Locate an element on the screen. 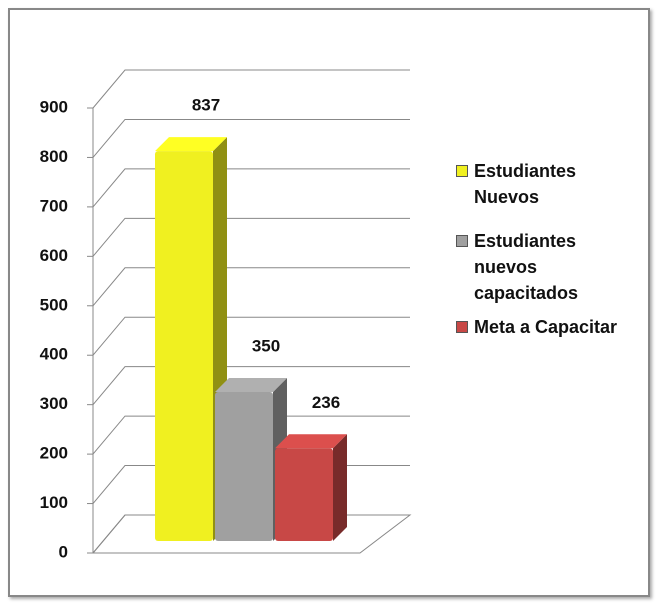 Image resolution: width=657 pixels, height=604 pixels. y-tick-label: 100 is located at coordinates (54, 502).